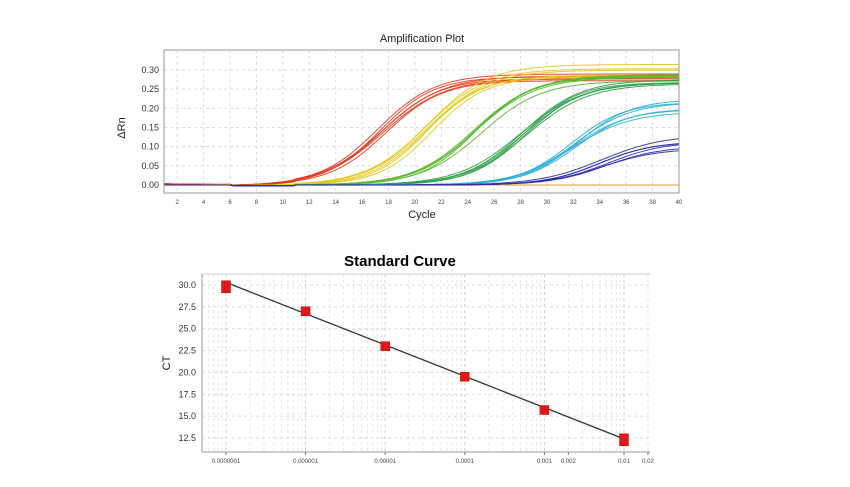 This screenshot has height=487, width=850. Describe the element at coordinates (150, 89) in the screenshot. I see `amp-y-tick-label: 0.25` at that location.